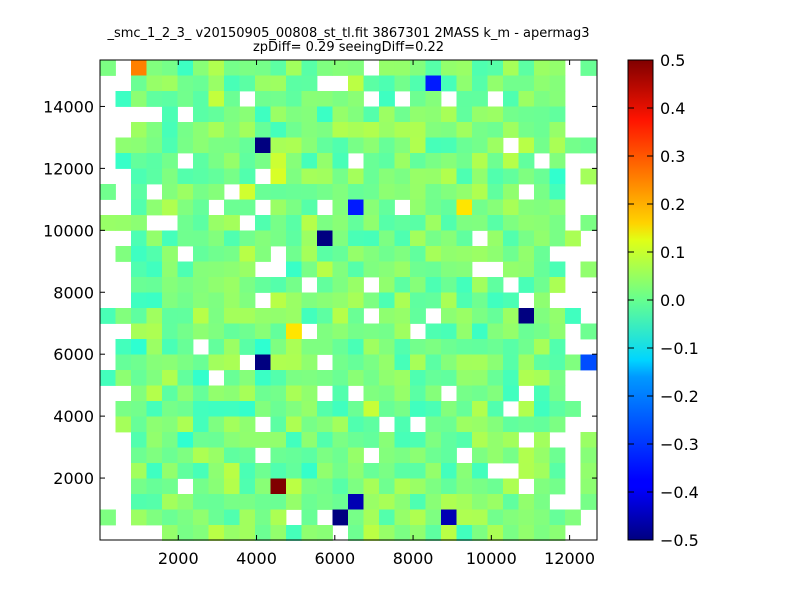  I want to click on y-tick-label: 14000, so click(68, 106).